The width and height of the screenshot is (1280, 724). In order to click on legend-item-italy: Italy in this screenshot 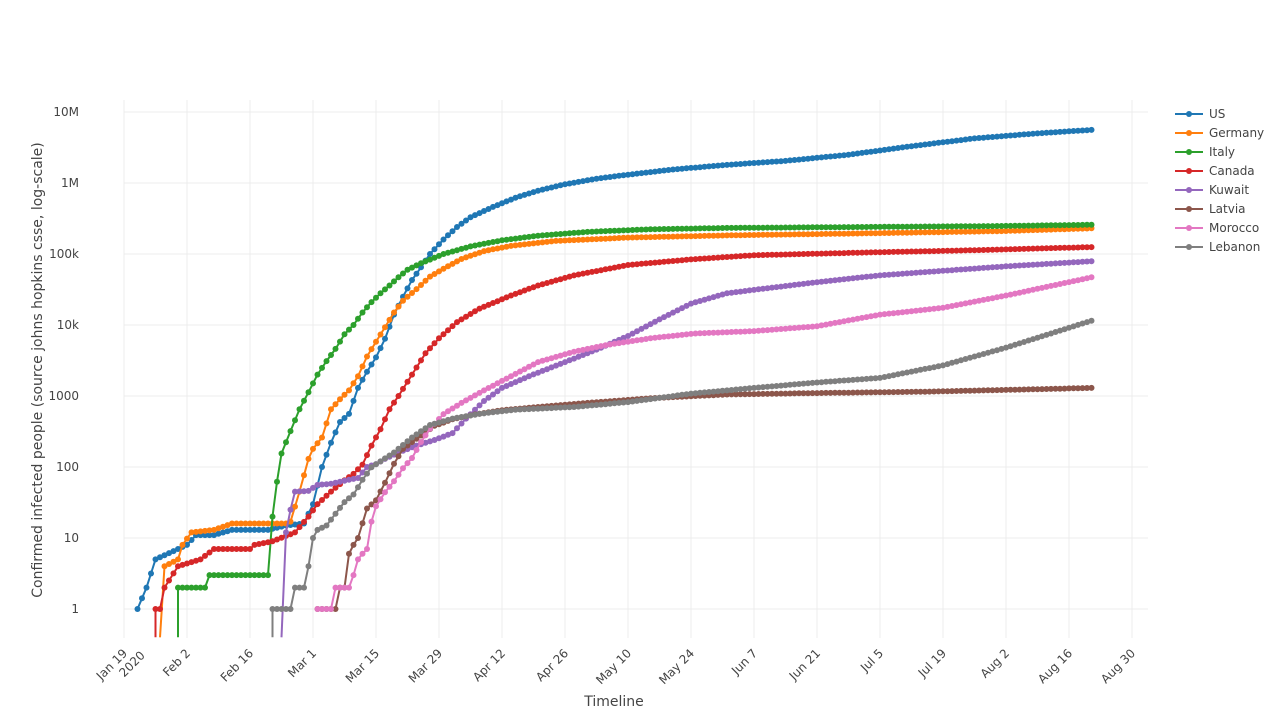, I will do `click(1205, 152)`.